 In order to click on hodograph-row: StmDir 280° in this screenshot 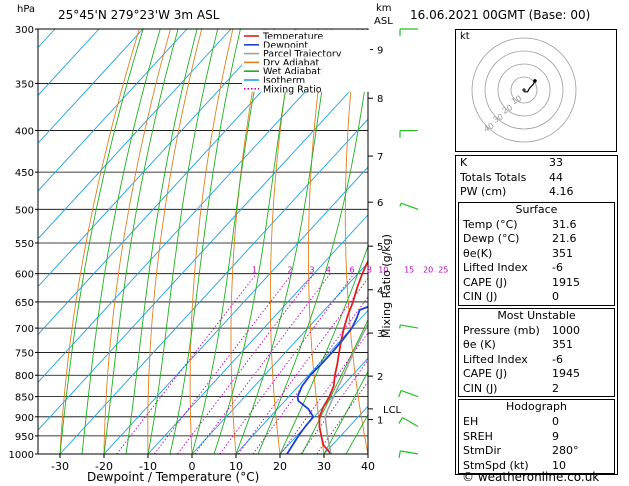, I will do `click(536, 451)`.